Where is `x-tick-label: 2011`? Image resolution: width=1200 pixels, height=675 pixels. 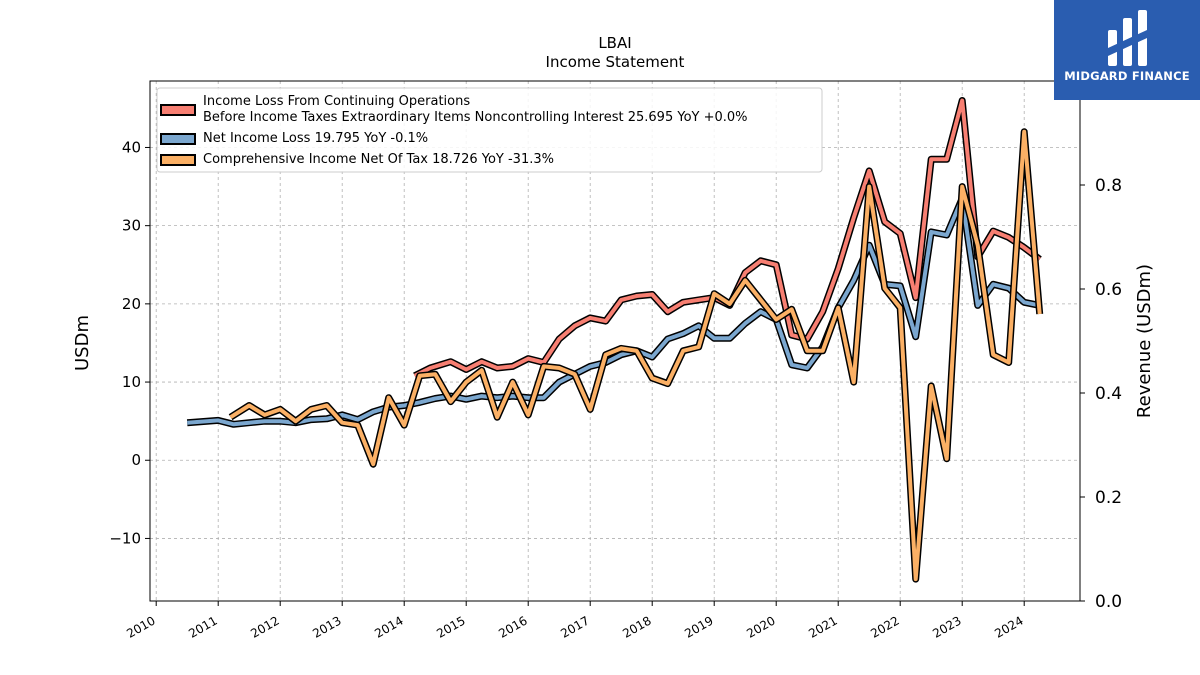
x-tick-label: 2011 is located at coordinates (202, 626).